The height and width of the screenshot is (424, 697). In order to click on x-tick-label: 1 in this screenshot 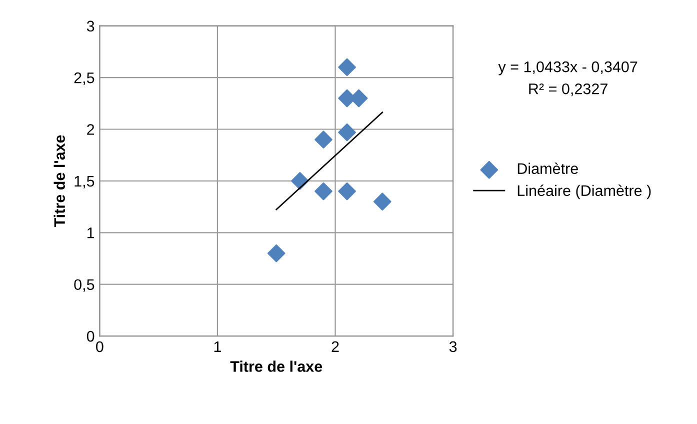, I will do `click(217, 346)`.